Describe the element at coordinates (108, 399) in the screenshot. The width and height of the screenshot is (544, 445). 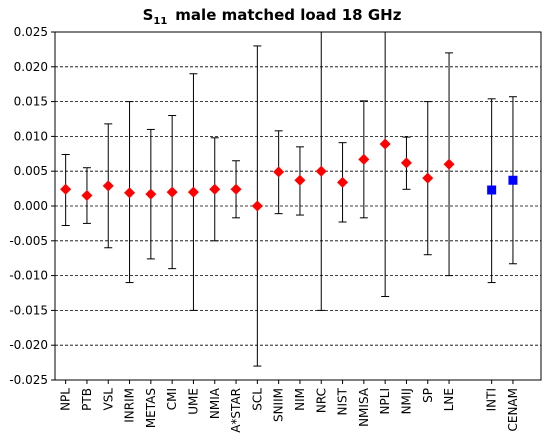
I see `x-tick-label: VSL` at that location.